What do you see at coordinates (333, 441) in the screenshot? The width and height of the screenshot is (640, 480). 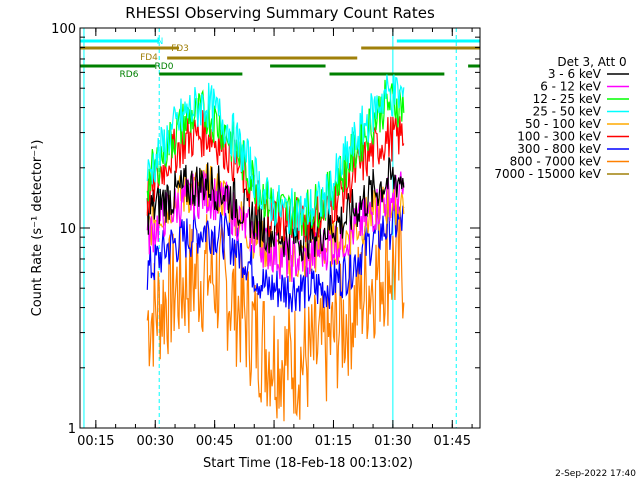 I see `x-tick-label-4: 01:15` at bounding box center [333, 441].